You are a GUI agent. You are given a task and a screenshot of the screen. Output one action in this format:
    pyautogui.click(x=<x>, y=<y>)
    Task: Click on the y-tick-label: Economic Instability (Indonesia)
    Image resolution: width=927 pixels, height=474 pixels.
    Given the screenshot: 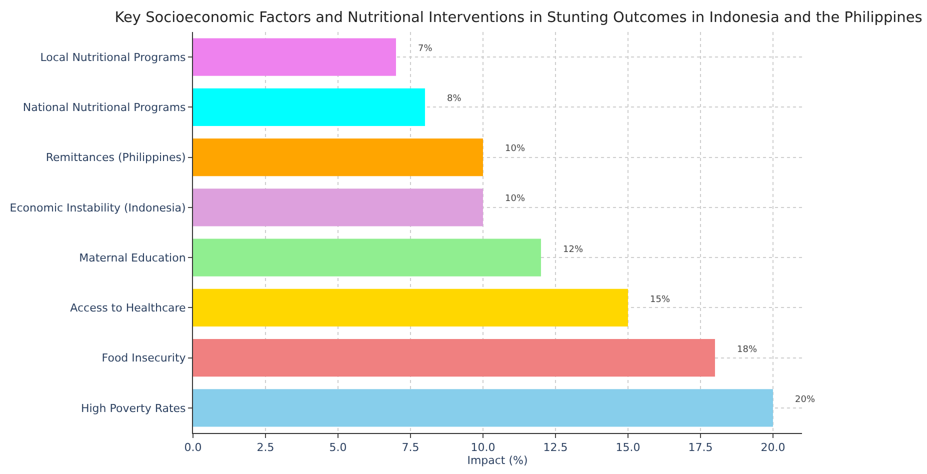 What is the action you would take?
    pyautogui.click(x=98, y=207)
    